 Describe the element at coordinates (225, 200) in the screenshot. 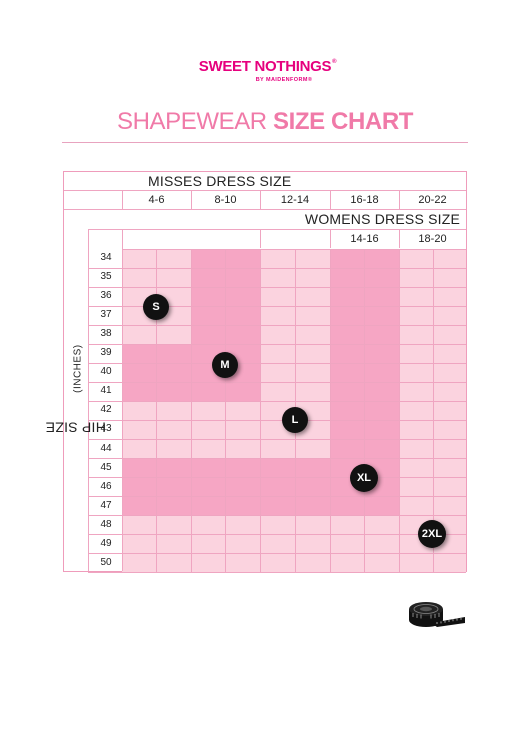

I see `misses-size-8-10: 8-10` at that location.